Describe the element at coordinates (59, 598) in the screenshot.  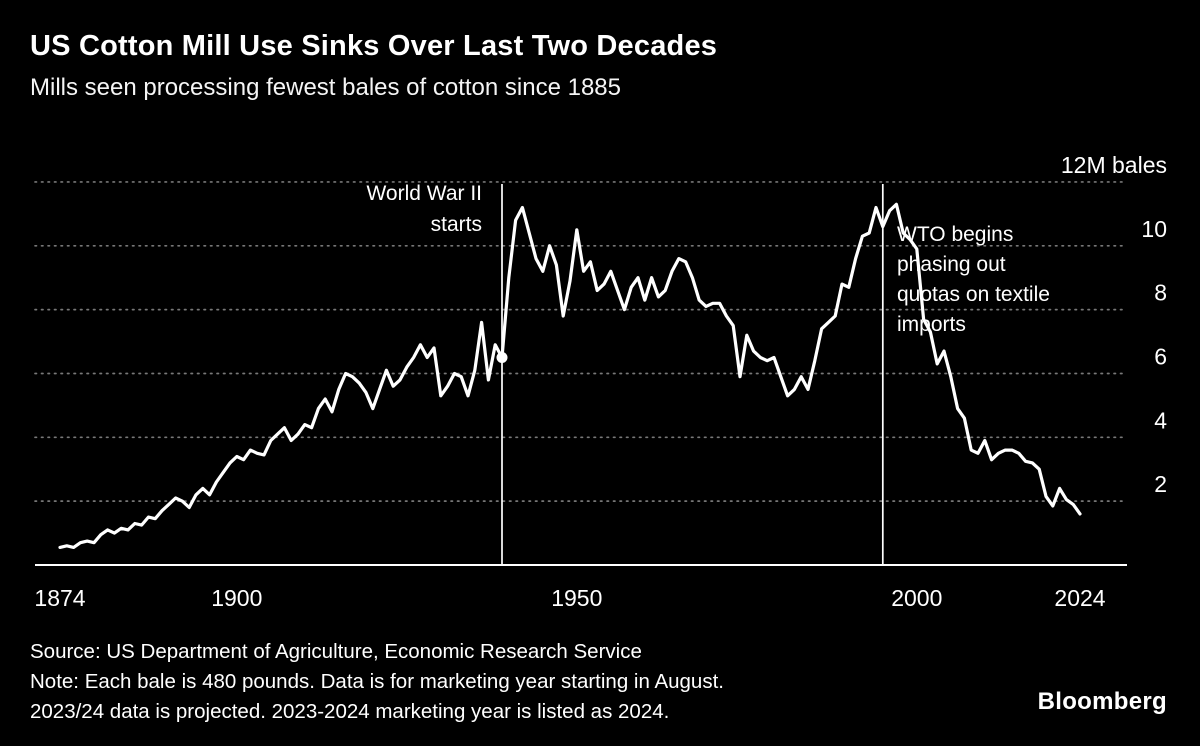
I see `x-axis-label-1874: 1874` at that location.